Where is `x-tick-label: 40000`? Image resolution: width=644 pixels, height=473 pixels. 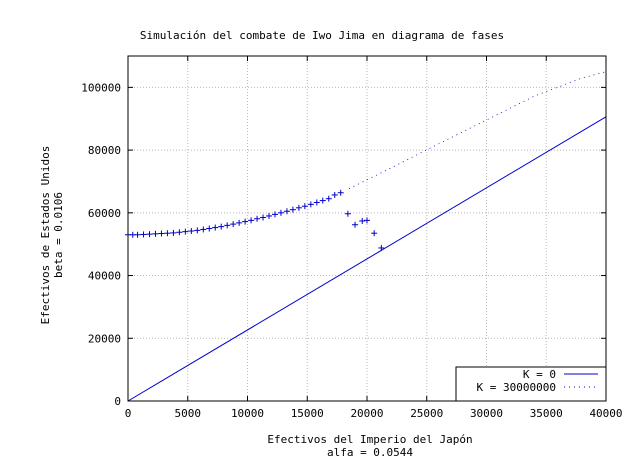
x-tick-label: 40000 is located at coordinates (605, 413).